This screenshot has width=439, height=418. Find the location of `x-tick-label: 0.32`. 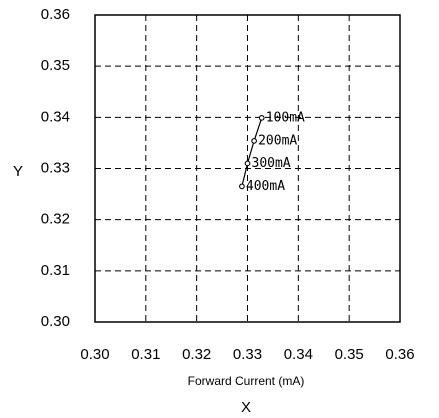

x-tick-label: 0.32 is located at coordinates (196, 354).